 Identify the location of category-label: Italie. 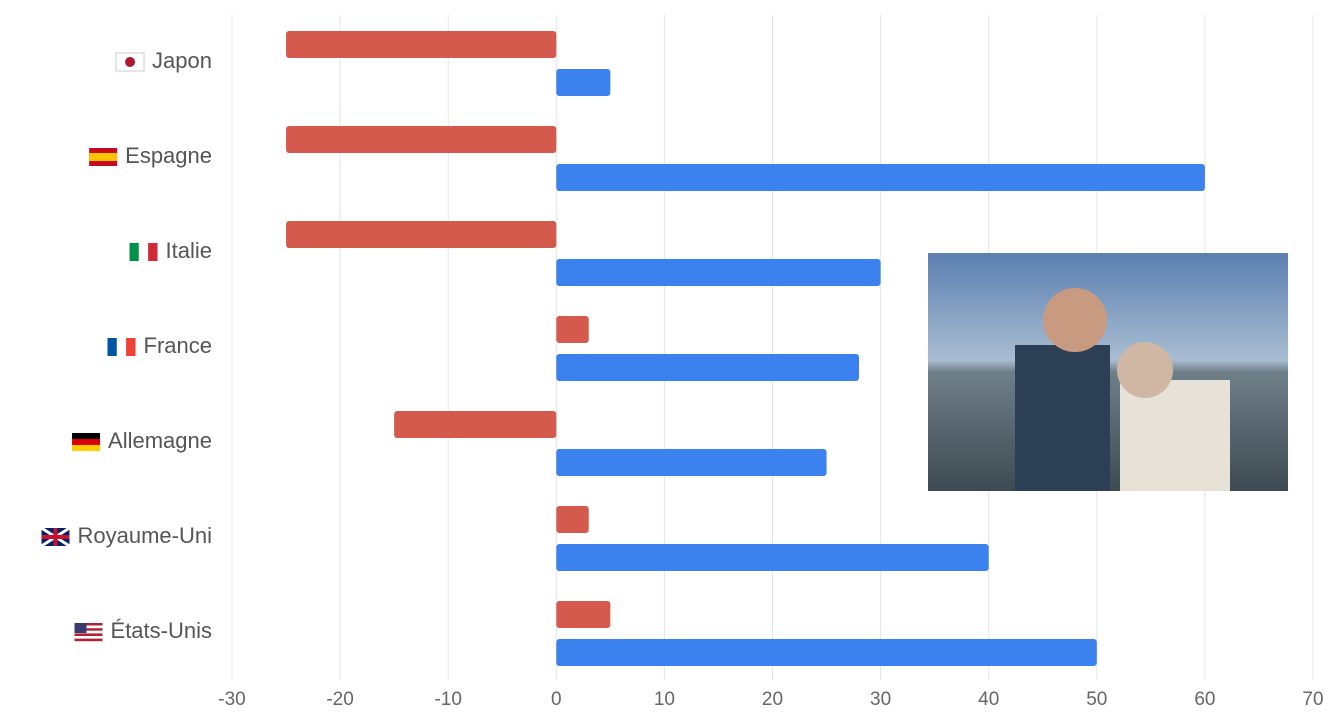
(189, 250).